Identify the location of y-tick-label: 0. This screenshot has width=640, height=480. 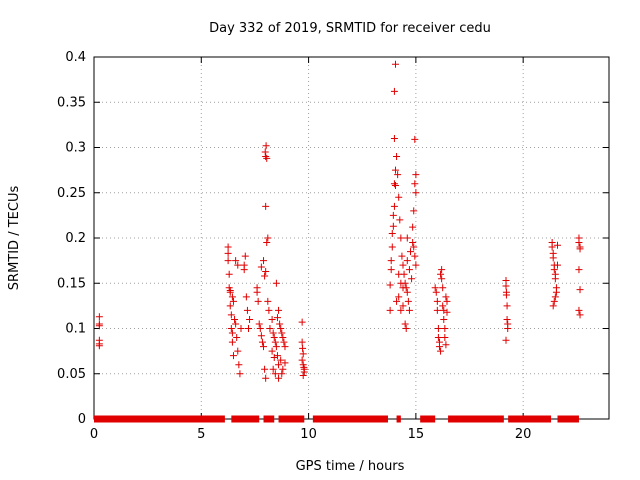
(82, 419).